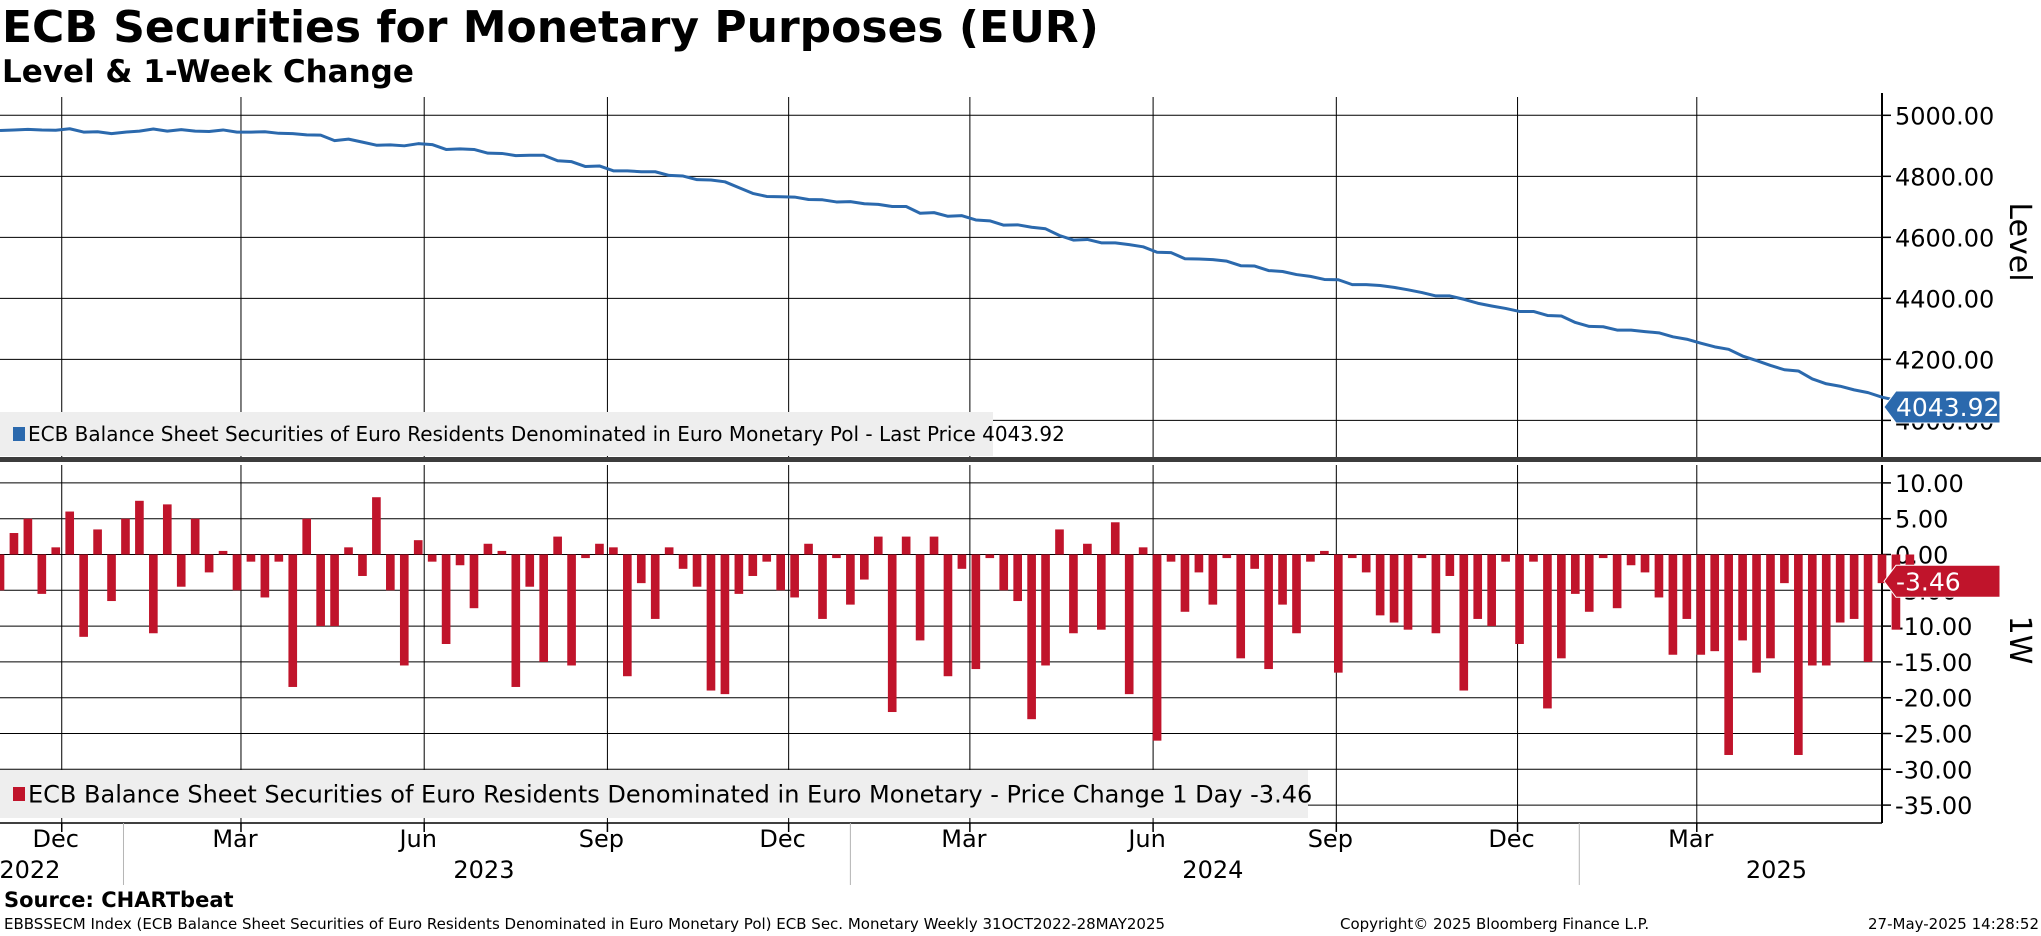 The image size is (2041, 936). I want to click on legend-1w-swatch, so click(19, 794).